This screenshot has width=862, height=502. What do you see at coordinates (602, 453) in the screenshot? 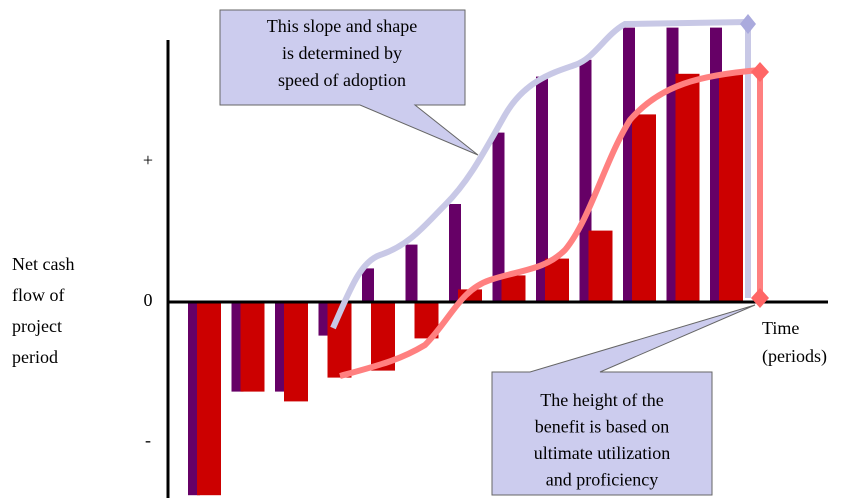
I see `annotation: ultimate utilization` at bounding box center [602, 453].